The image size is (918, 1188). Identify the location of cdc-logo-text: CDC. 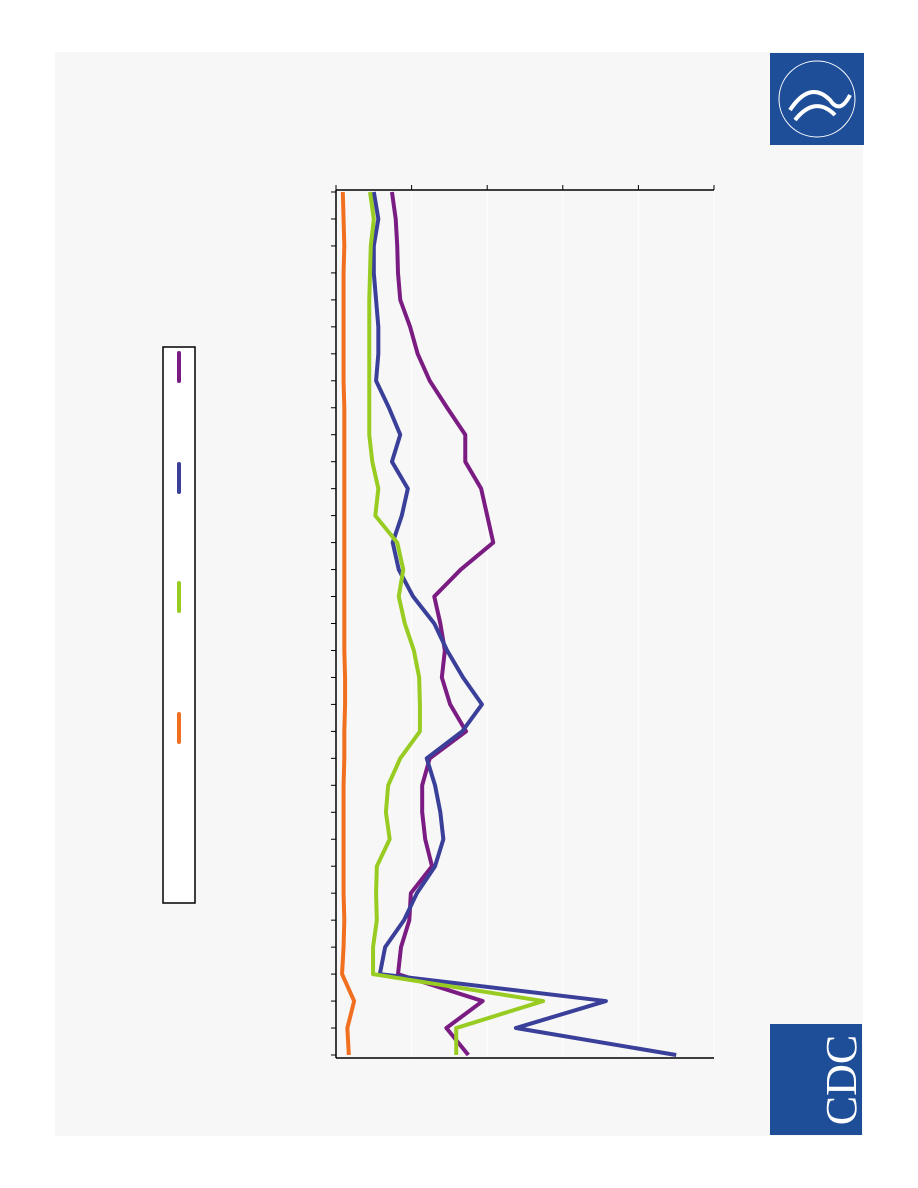
(841, 1080).